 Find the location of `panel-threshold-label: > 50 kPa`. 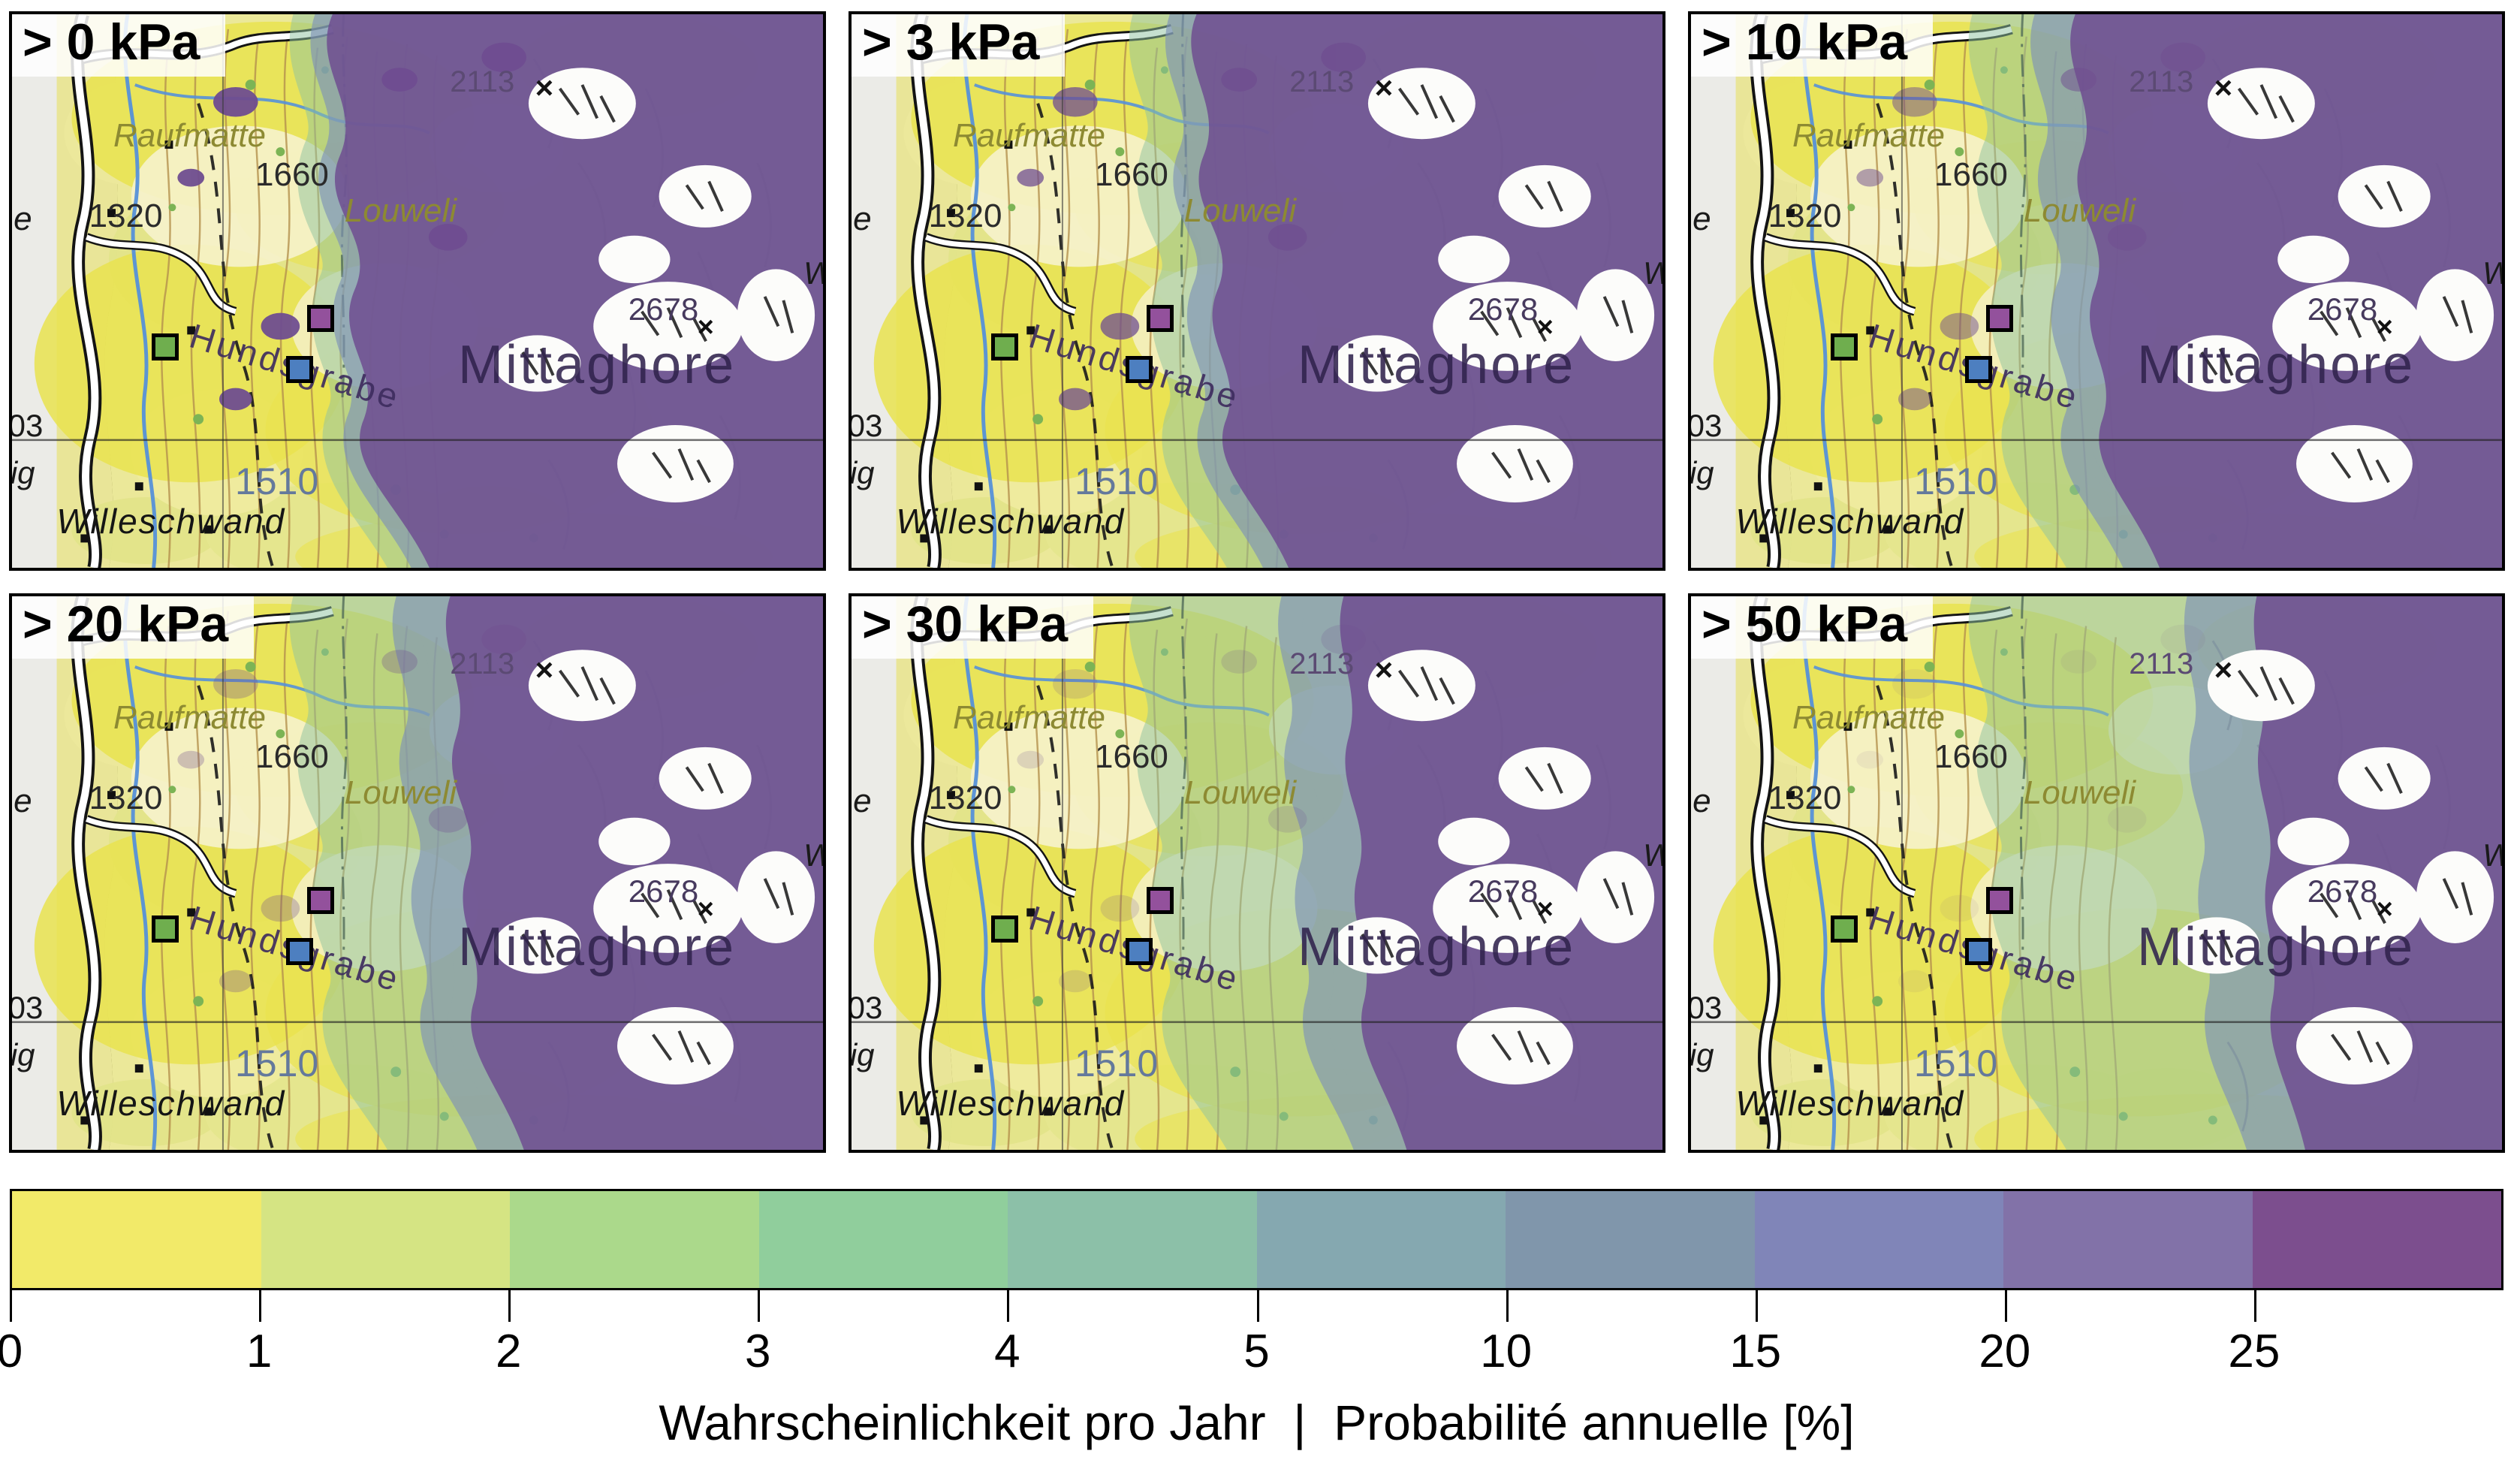

panel-threshold-label: > 50 kPa is located at coordinates (1812, 627).